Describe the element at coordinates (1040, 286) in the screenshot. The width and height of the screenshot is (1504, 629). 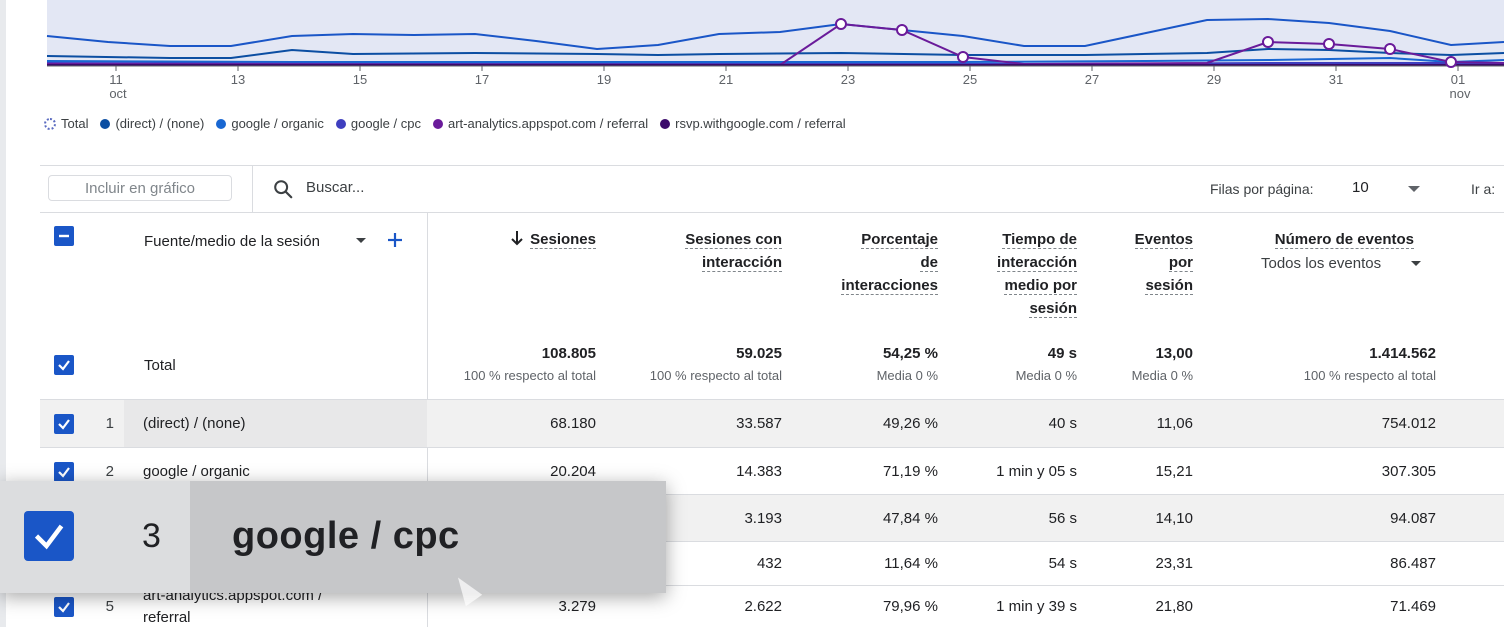
I see `header-line: medio por` at that location.